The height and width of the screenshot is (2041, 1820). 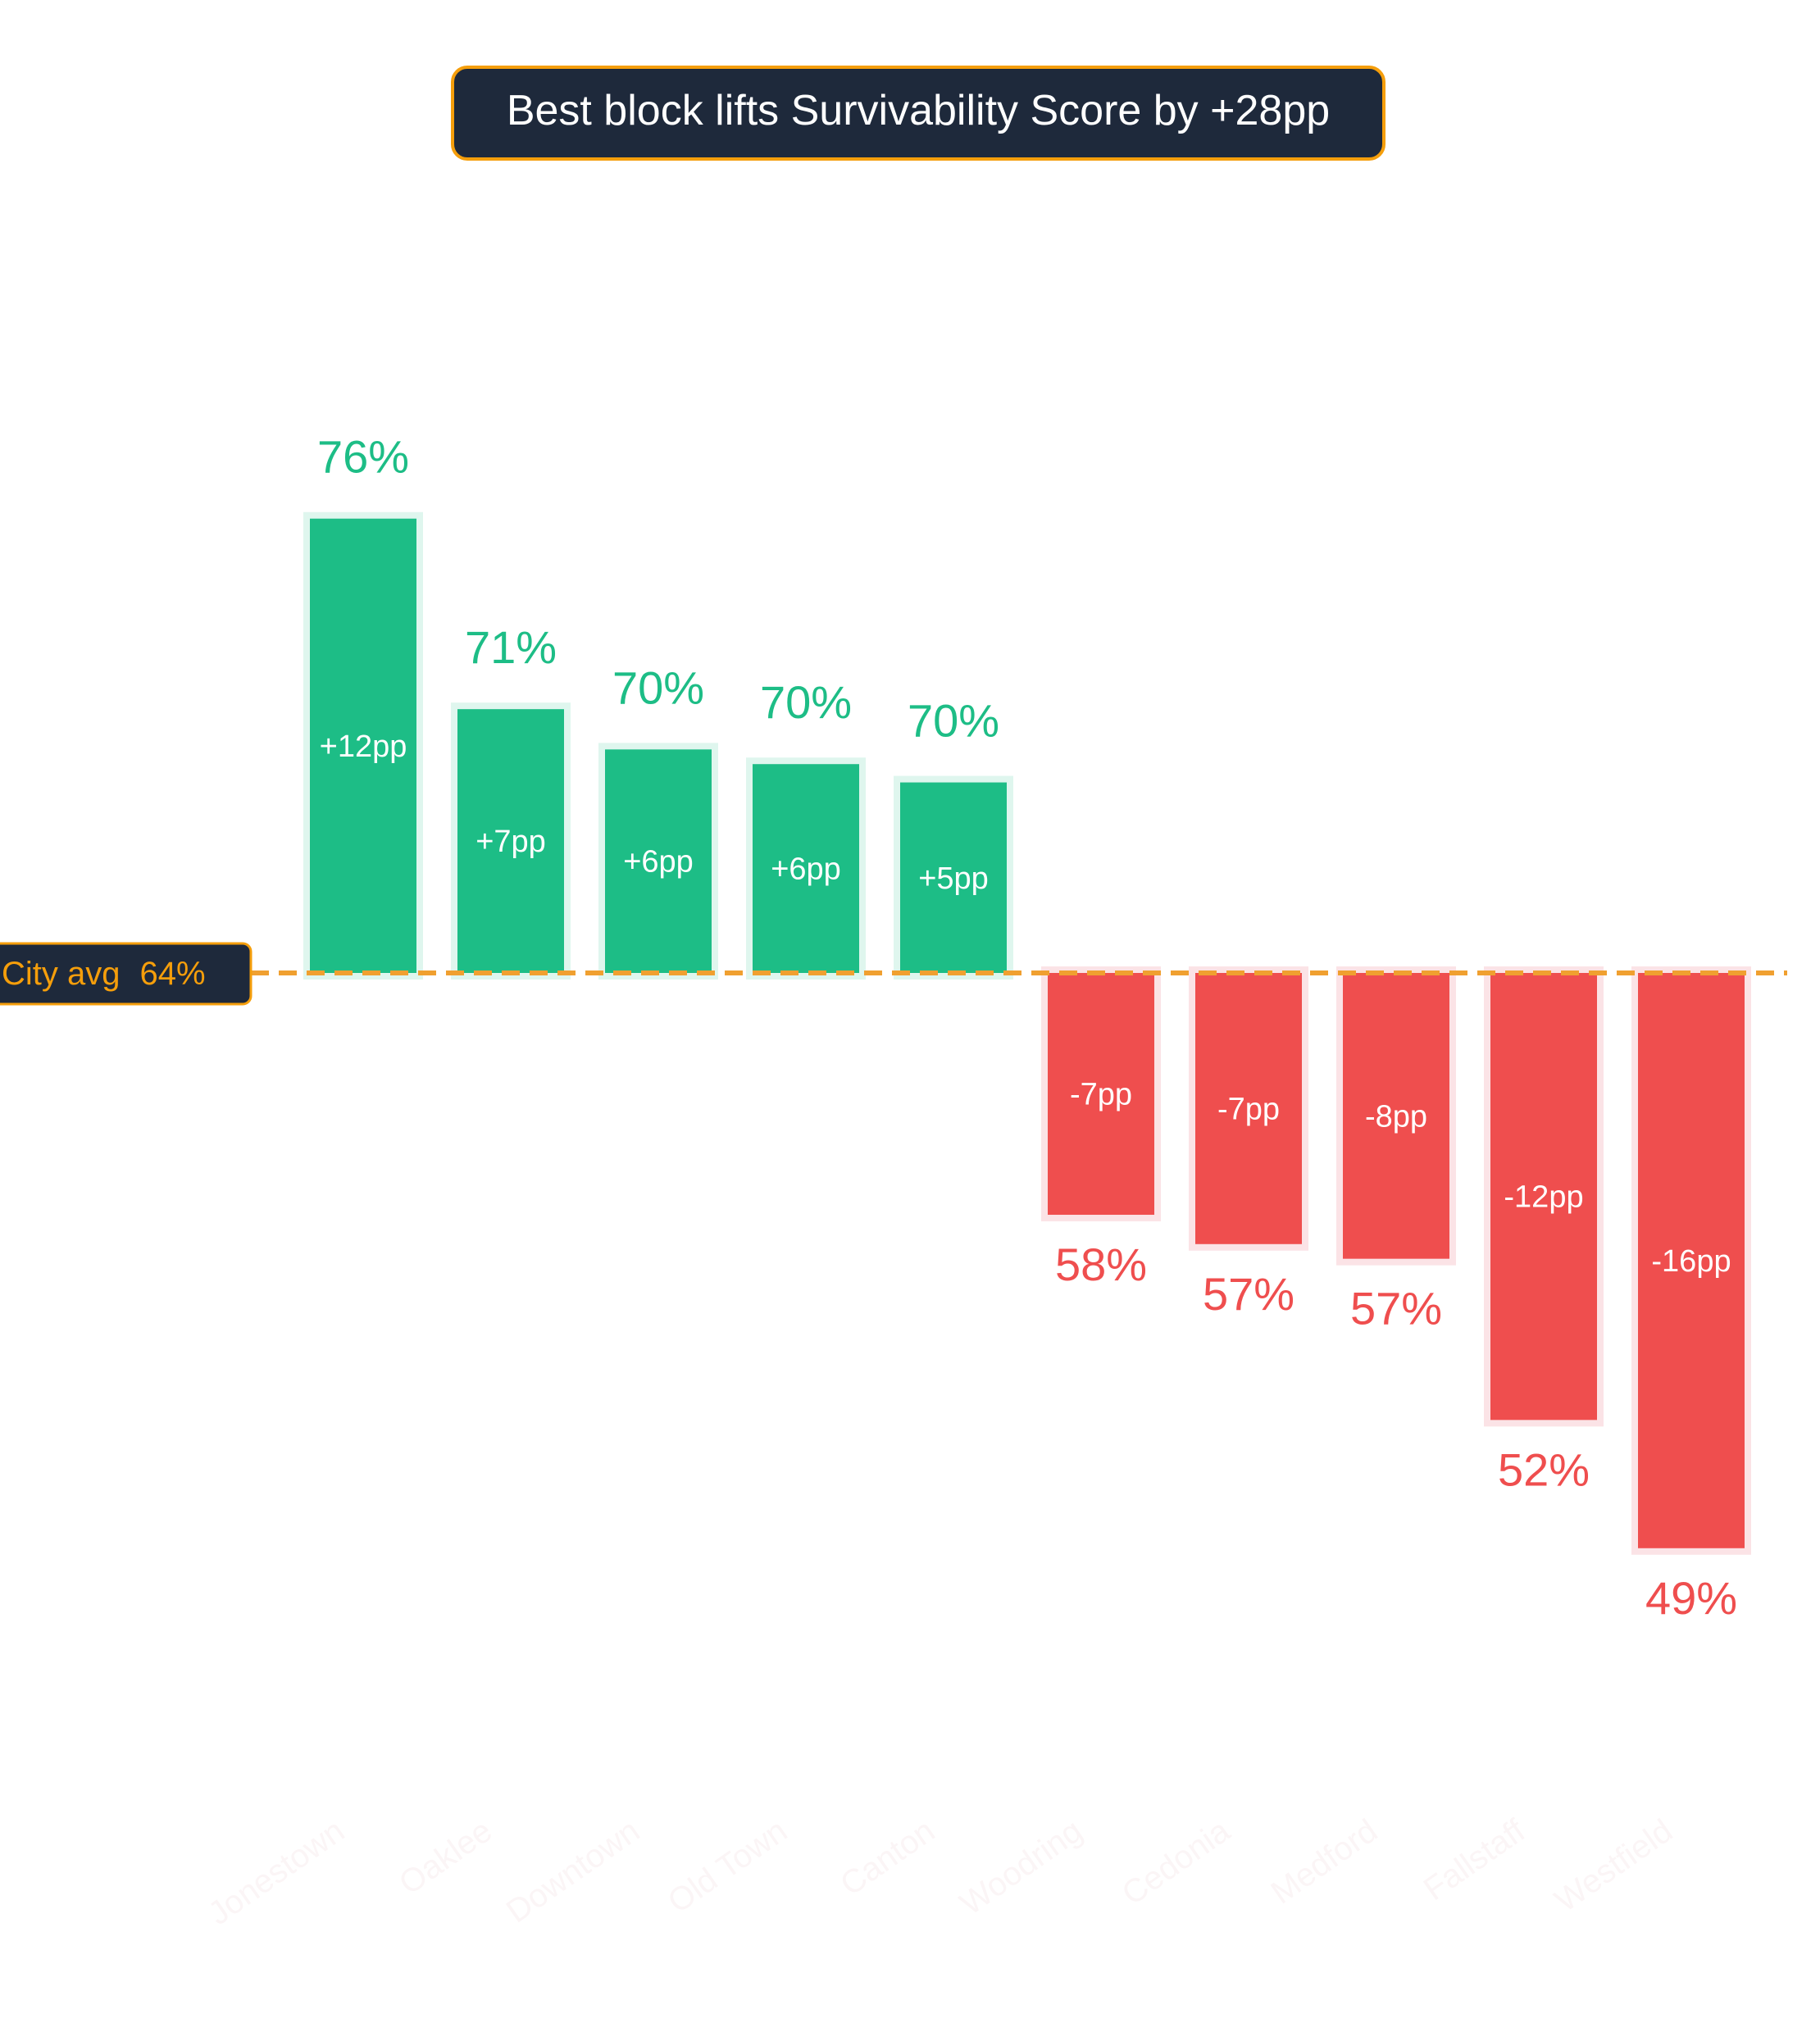 I want to click on category-tick-label: Downtown, so click(x=573, y=1871).